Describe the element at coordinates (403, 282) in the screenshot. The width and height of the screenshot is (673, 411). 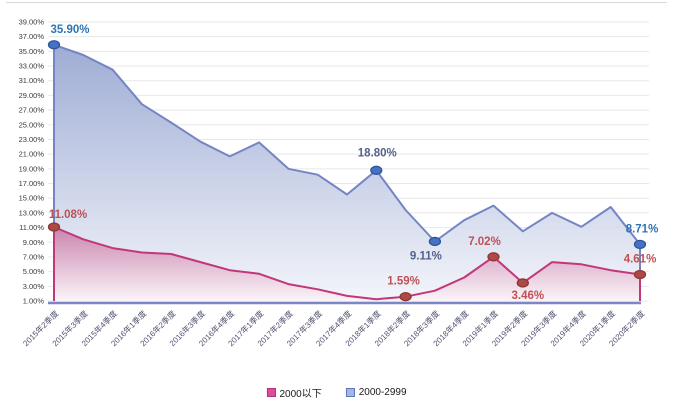
I see `data-label: 1.59%` at that location.